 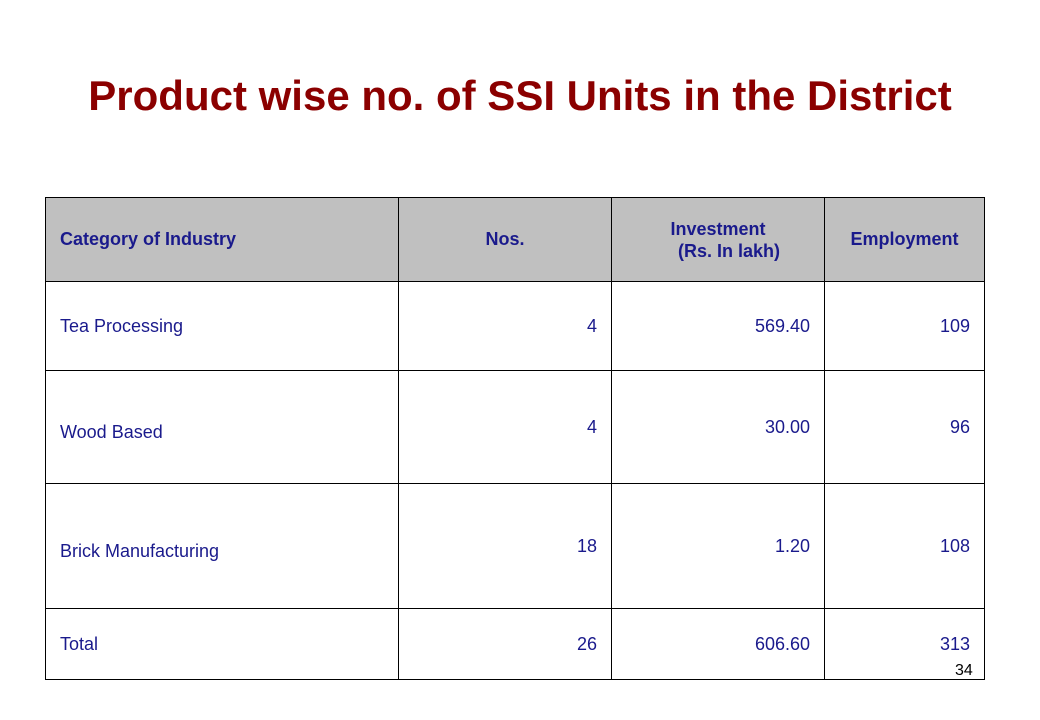 I want to click on header-nos: Nos., so click(x=505, y=239).